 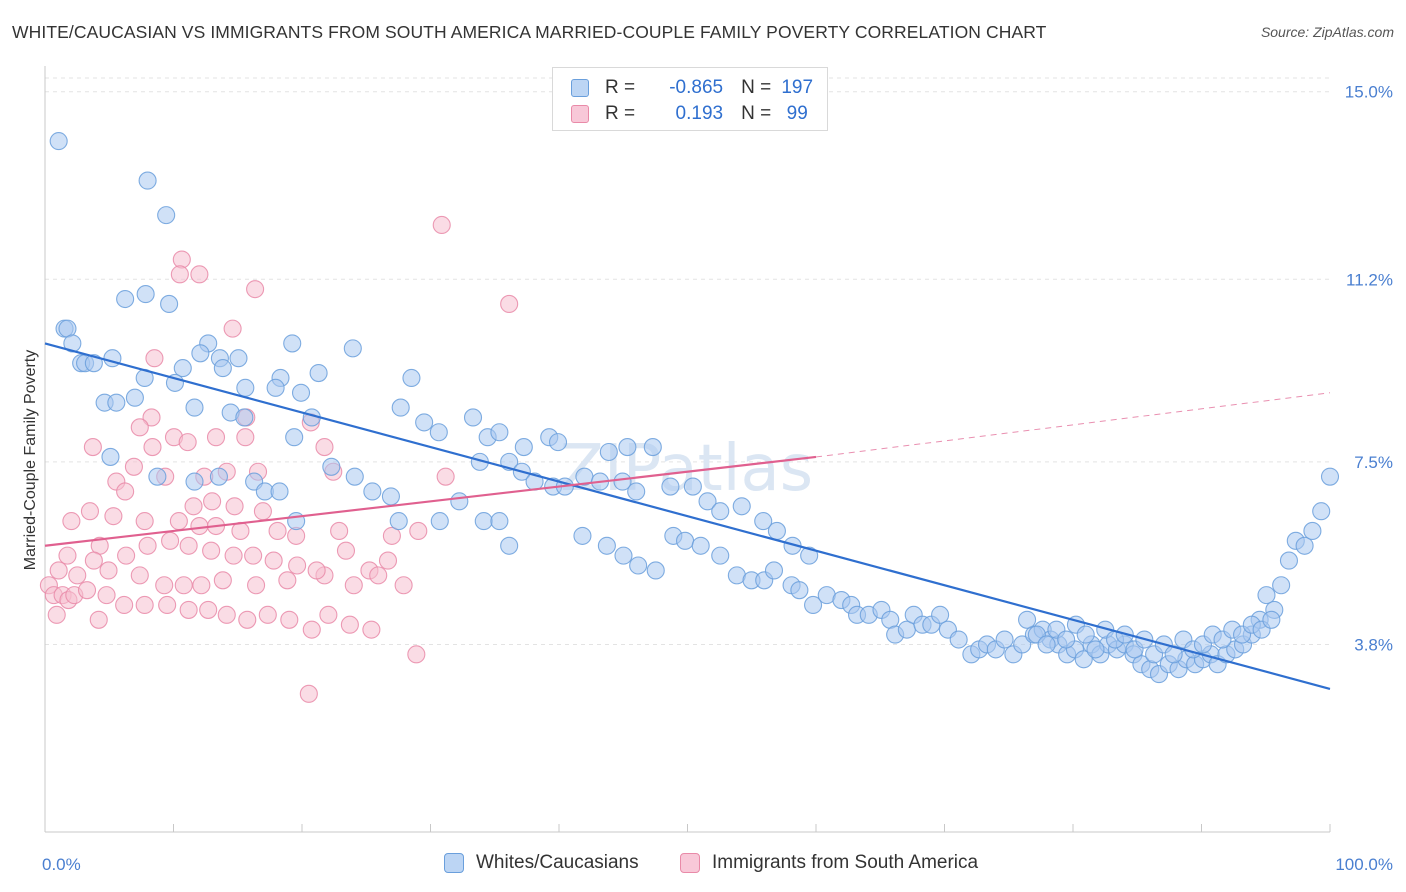 I want to click on legend-swatch-immigrants, so click(x=580, y=114).